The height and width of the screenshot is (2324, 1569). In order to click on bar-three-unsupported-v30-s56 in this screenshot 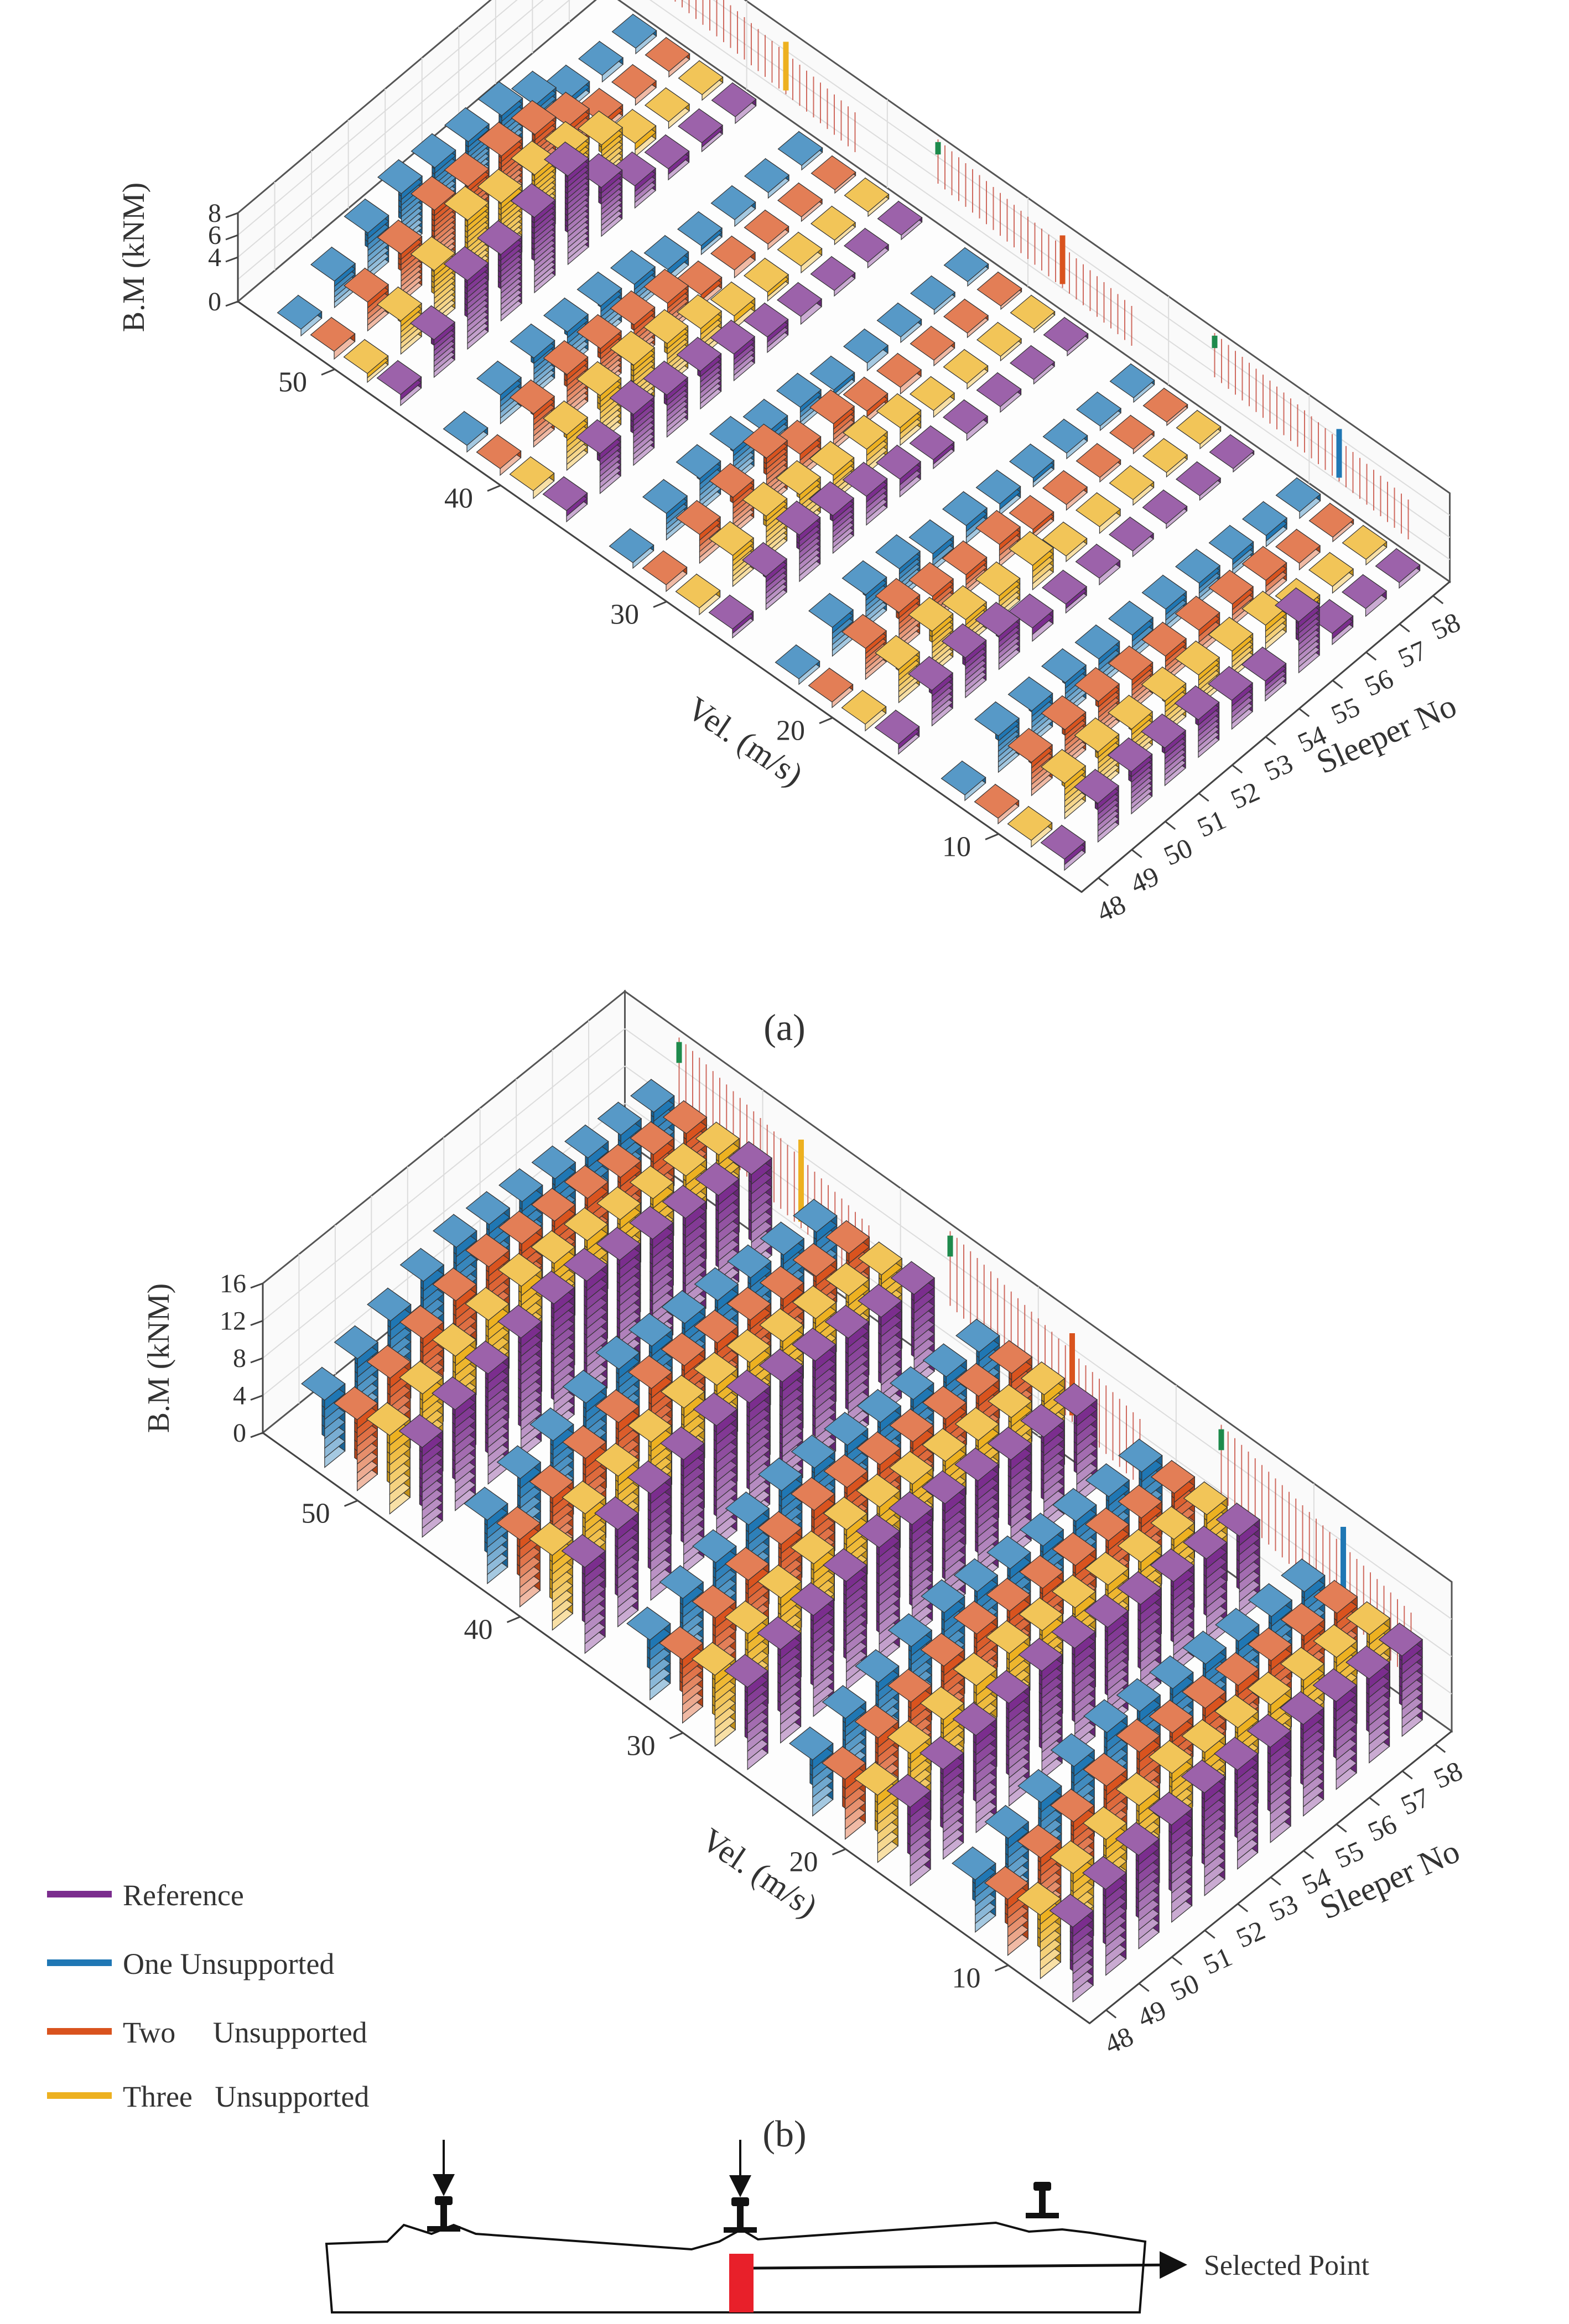, I will do `click(966, 369)`.